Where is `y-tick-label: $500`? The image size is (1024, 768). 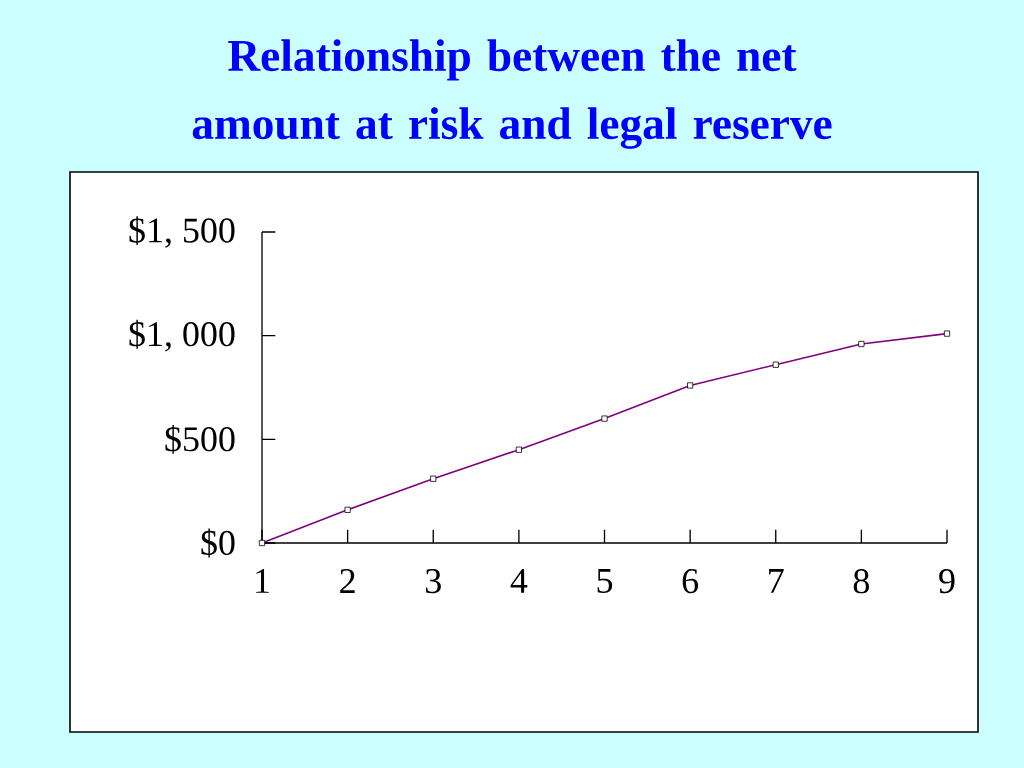
y-tick-label: $500 is located at coordinates (200, 439).